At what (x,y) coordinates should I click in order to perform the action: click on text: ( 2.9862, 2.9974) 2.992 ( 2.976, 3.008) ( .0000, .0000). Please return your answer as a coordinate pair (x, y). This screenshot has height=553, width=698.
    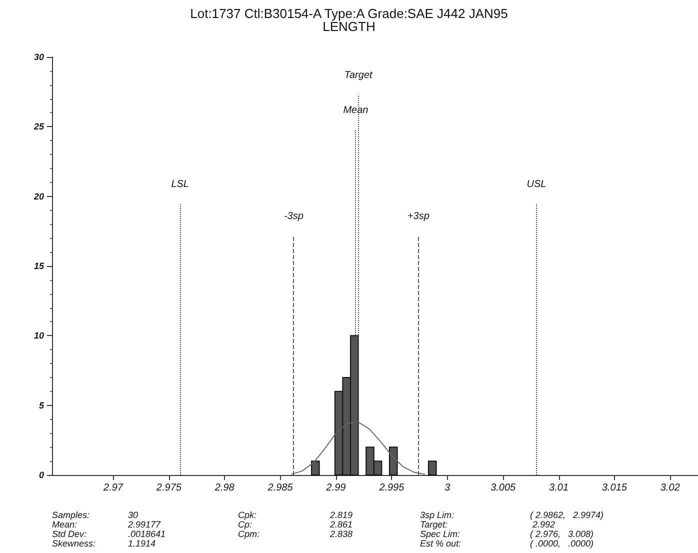
    Looking at the image, I should click on (567, 529).